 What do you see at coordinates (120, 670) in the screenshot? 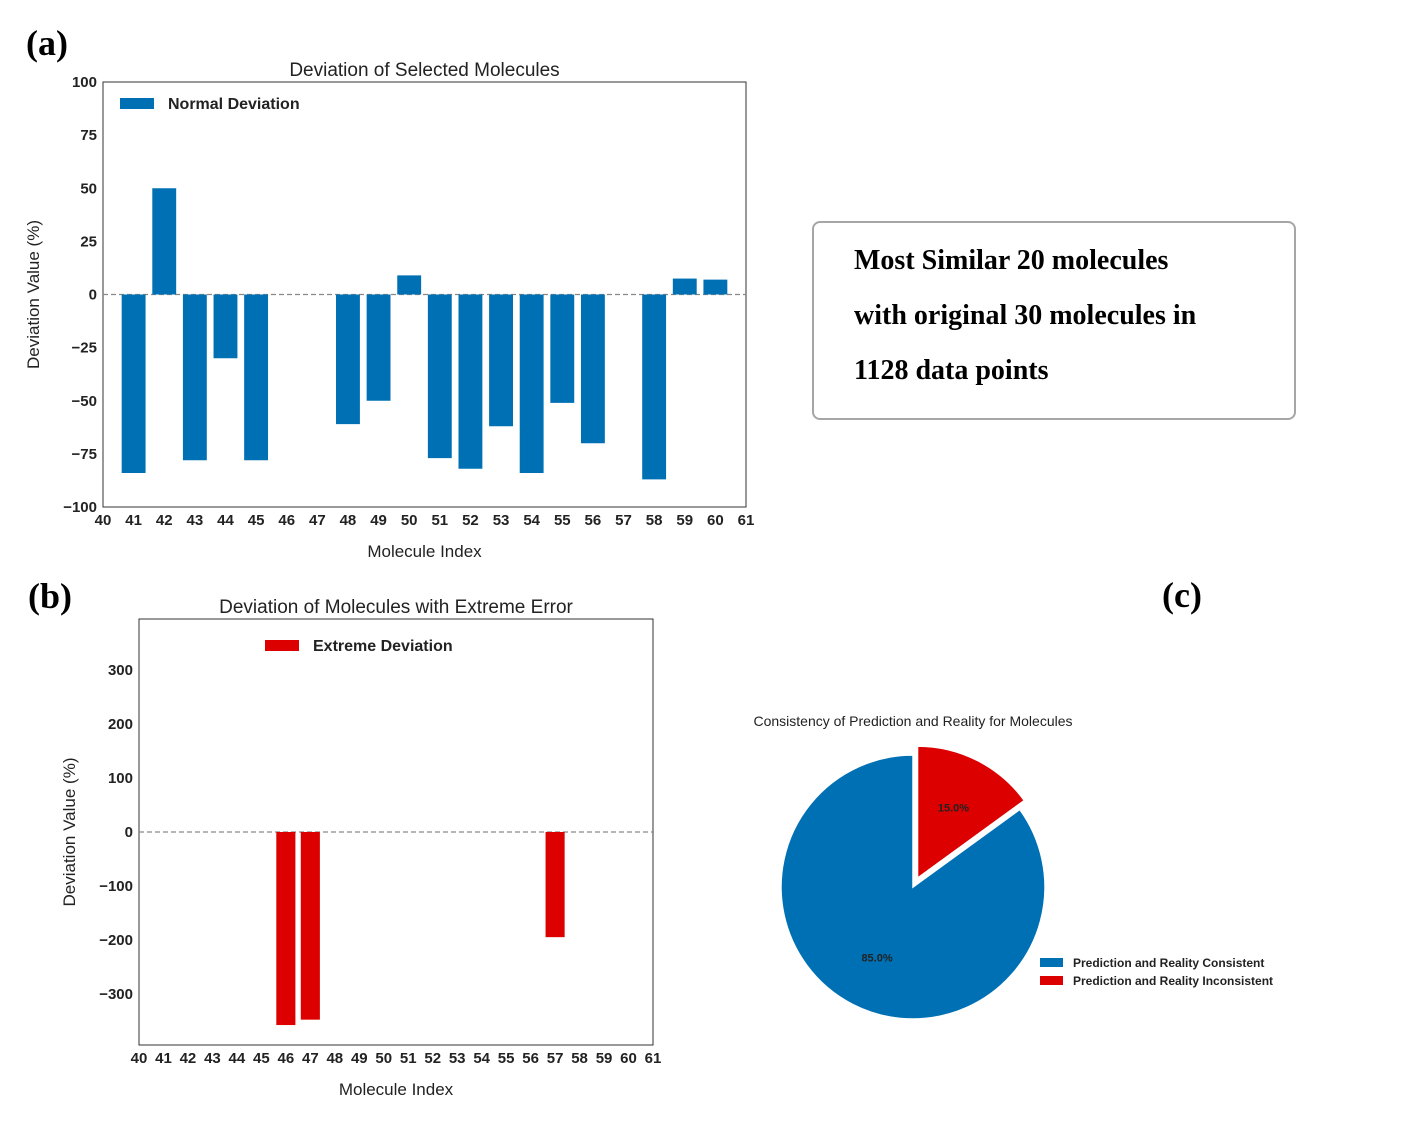
I see `y-tick-label: 300` at bounding box center [120, 670].